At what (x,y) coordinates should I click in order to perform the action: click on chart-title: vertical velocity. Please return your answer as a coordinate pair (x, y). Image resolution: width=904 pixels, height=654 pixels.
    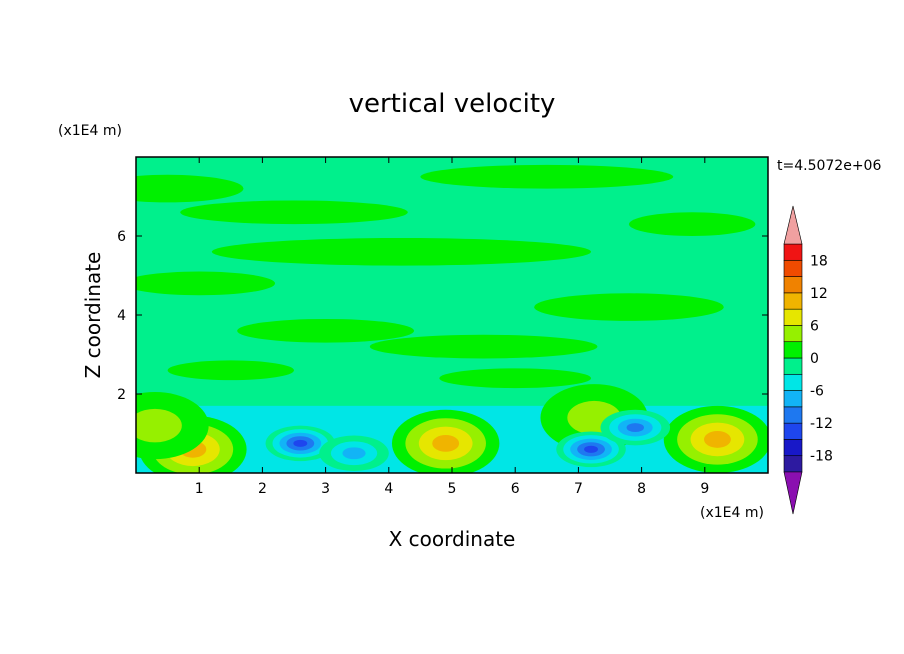
    Looking at the image, I should click on (452, 104).